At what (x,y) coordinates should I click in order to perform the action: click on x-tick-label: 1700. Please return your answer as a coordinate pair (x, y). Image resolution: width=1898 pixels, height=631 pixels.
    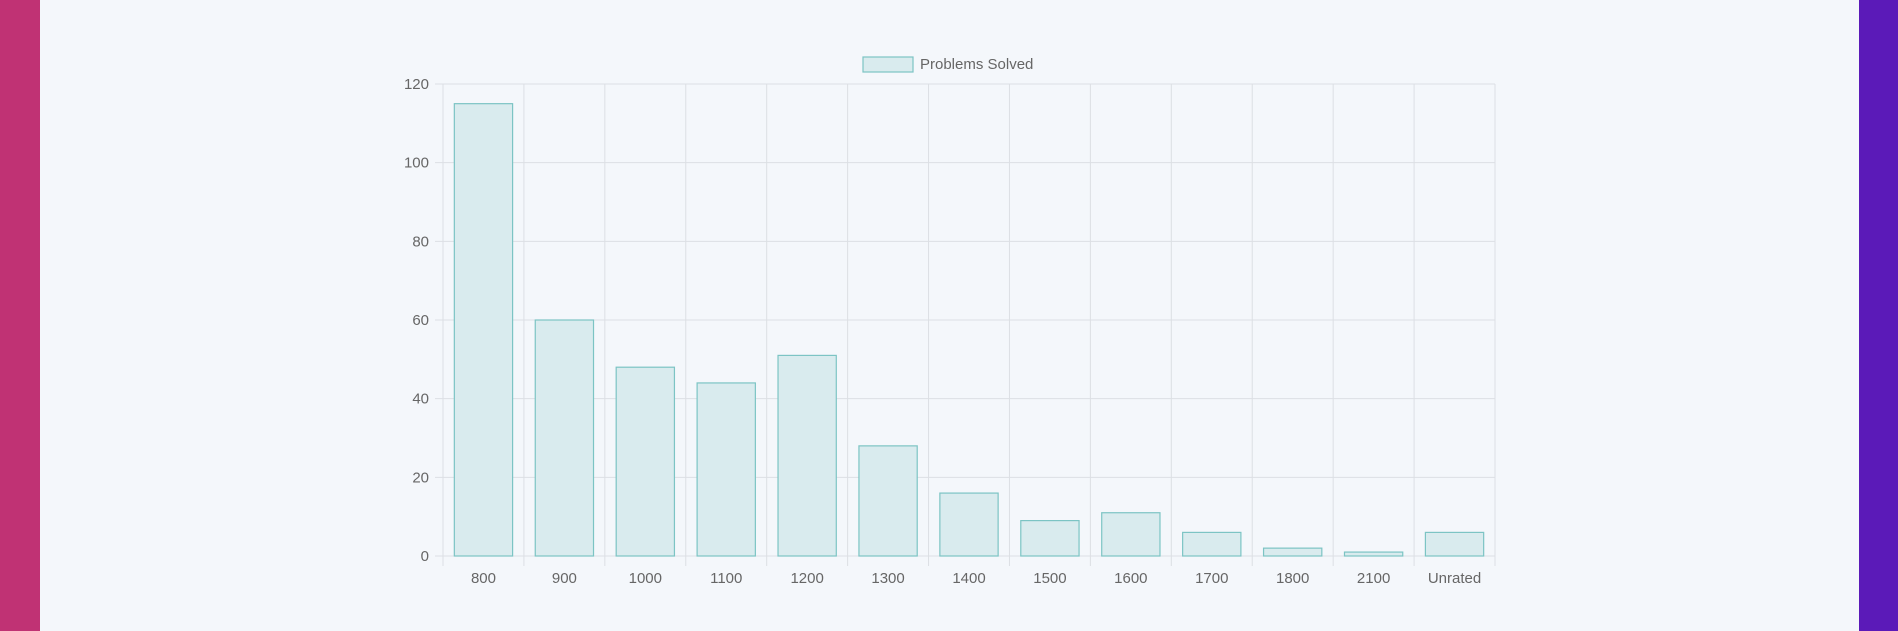
    Looking at the image, I should click on (1211, 578).